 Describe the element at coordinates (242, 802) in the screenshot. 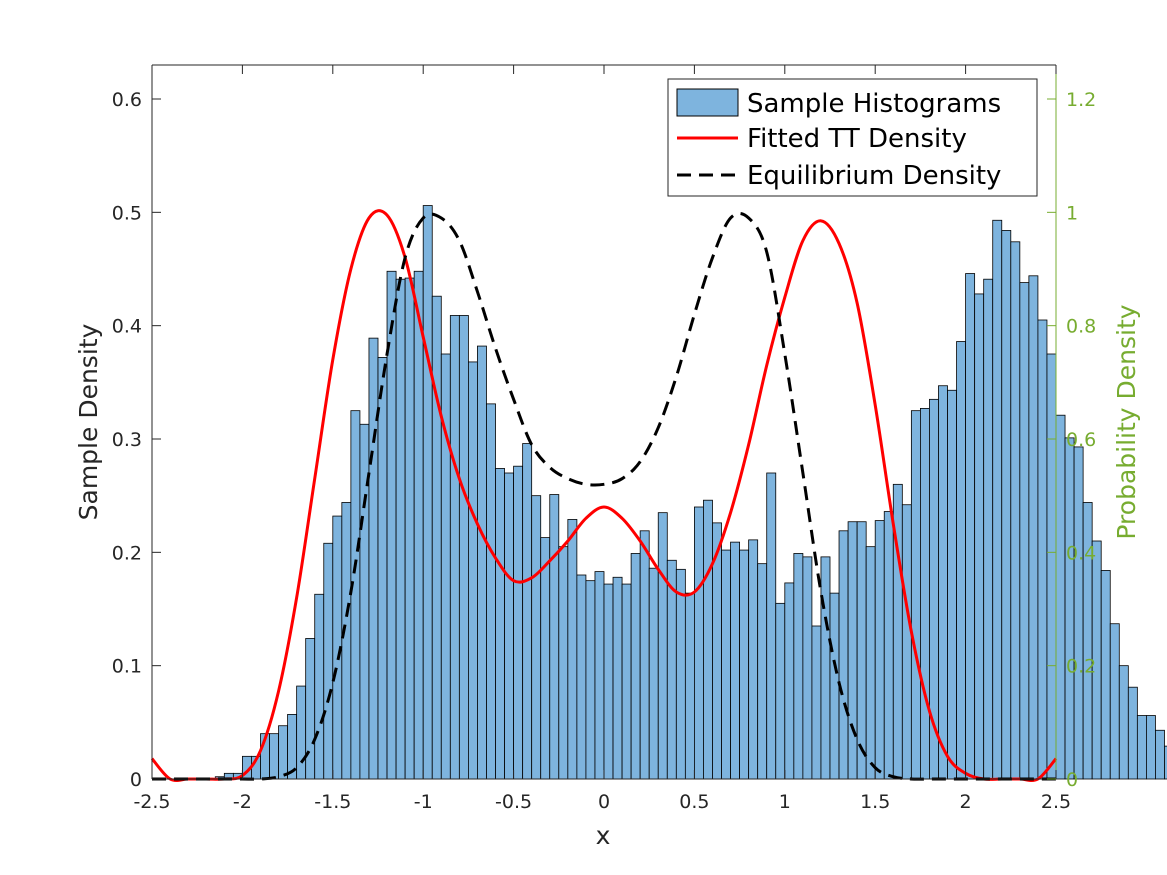

I see `x-tick-label: -2` at that location.